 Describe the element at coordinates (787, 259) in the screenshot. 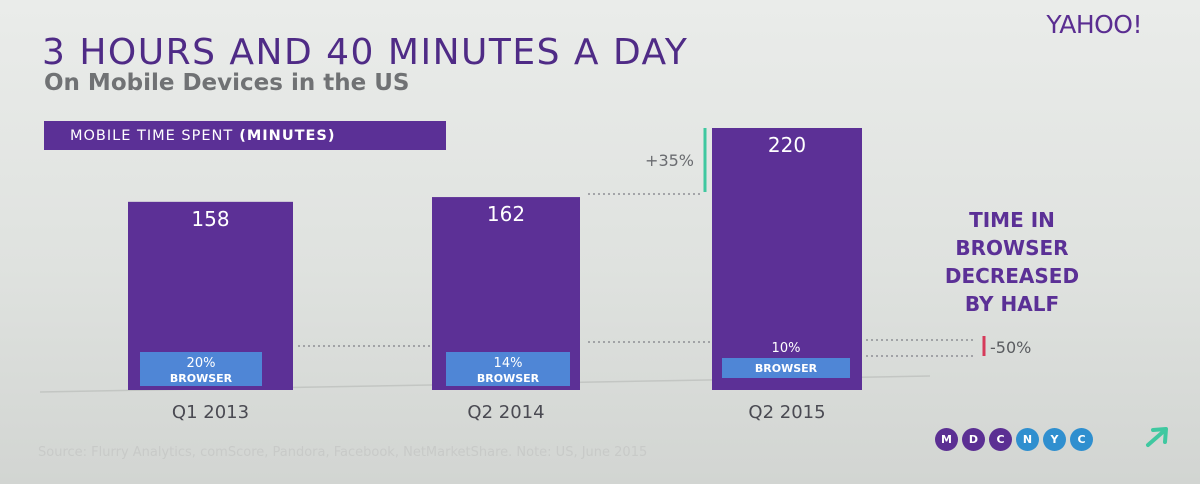

I see `bar` at that location.